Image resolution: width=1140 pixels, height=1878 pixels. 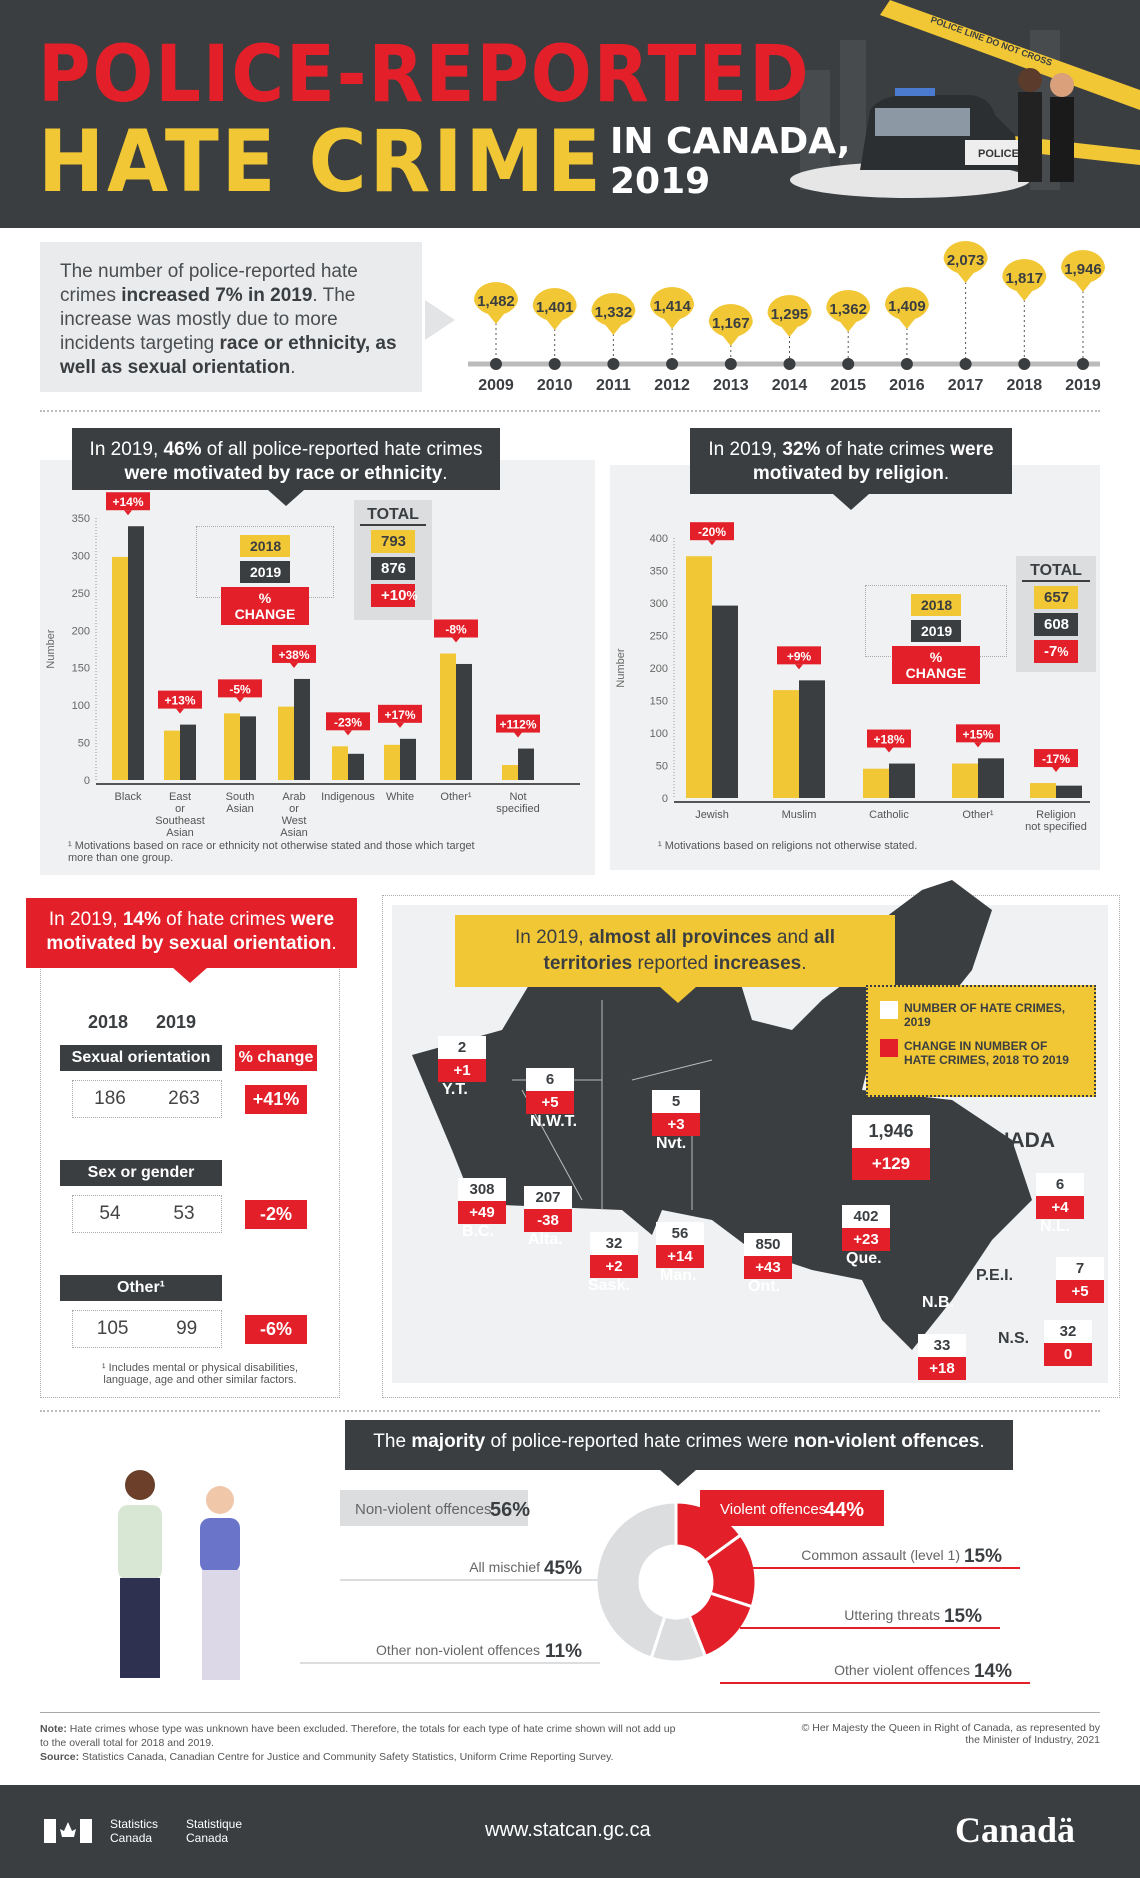 I want to click on slice-pct: 14%, so click(x=993, y=1671).